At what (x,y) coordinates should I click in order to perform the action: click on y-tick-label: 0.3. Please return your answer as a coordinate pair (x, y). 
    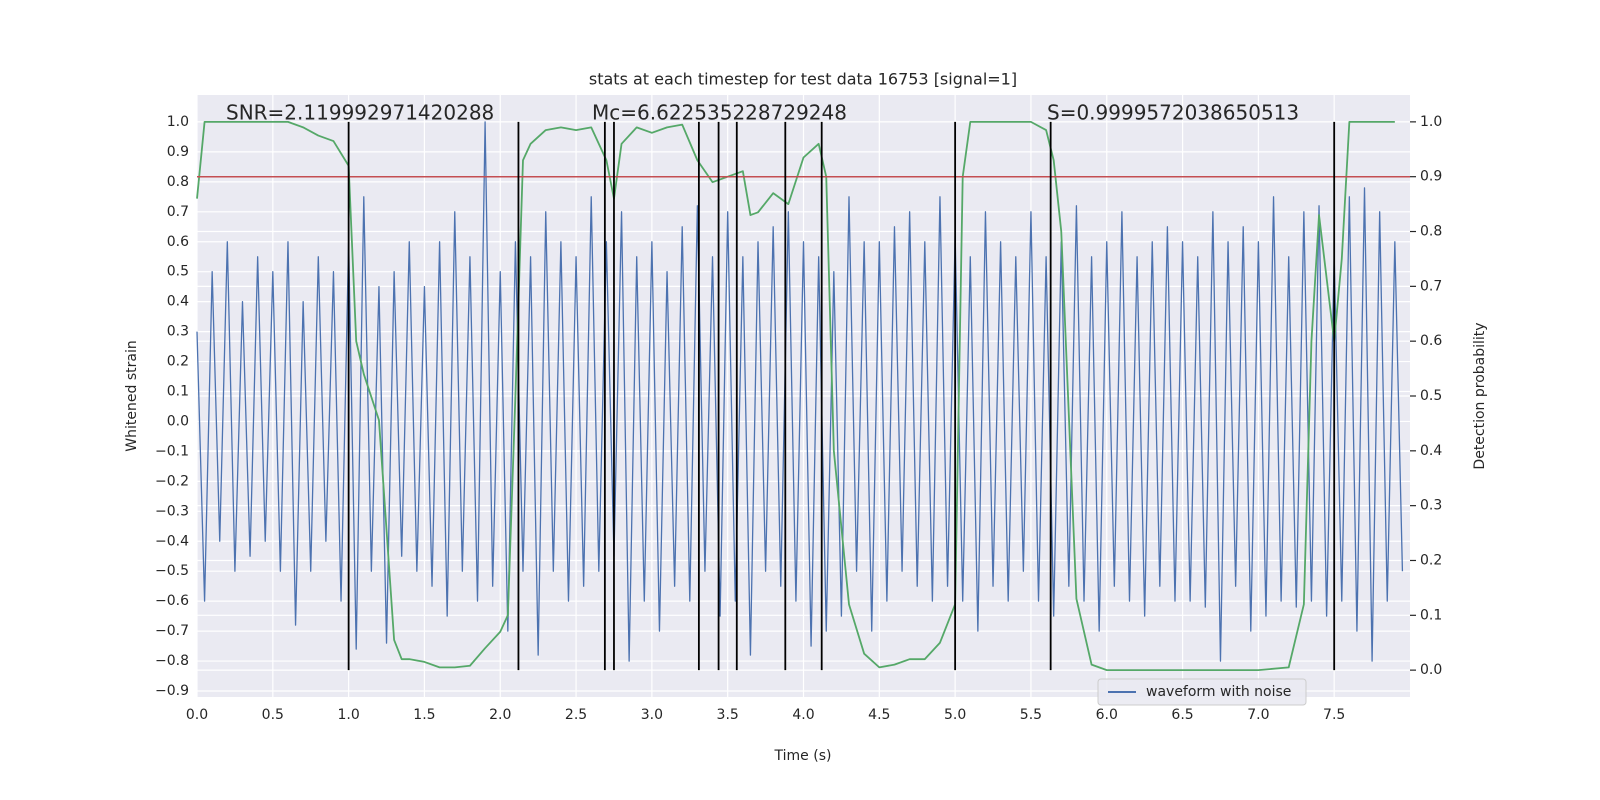
    Looking at the image, I should click on (178, 332).